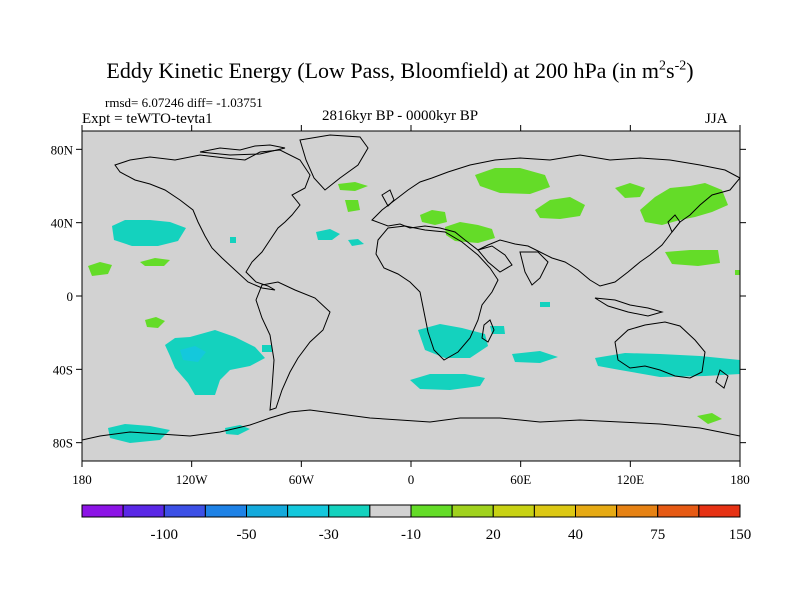 The image size is (800, 600). I want to click on colorbar-label: -30, so click(329, 535).